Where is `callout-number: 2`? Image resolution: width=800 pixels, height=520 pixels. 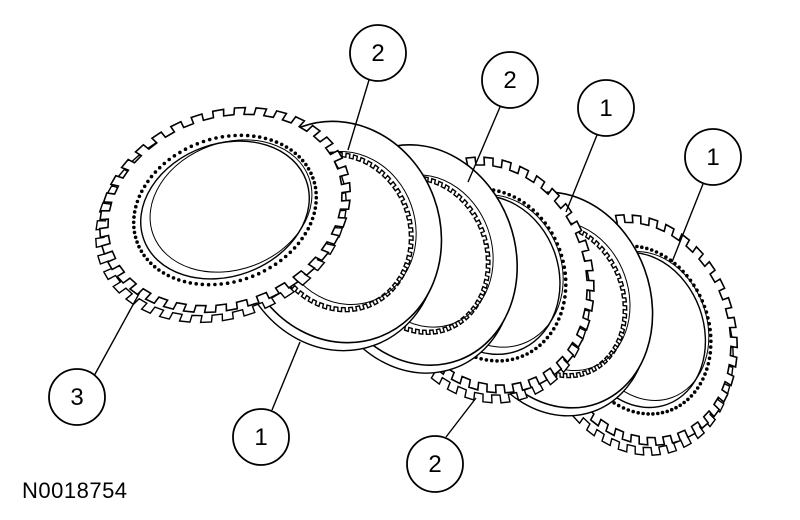
callout-number: 2 is located at coordinates (434, 464).